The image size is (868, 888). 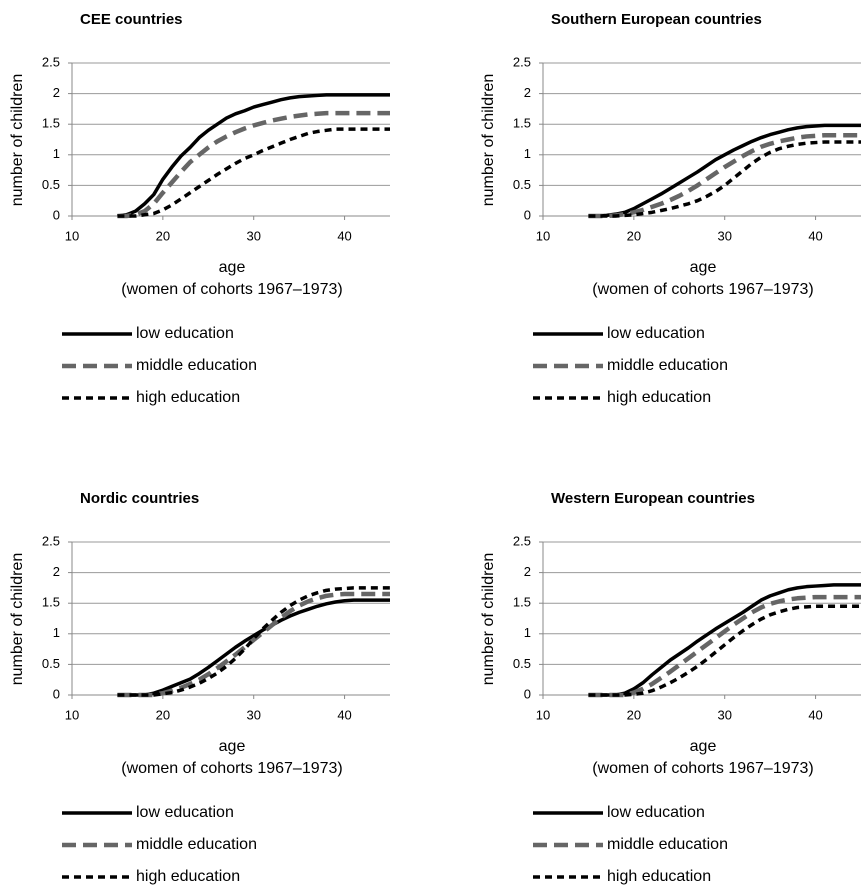 What do you see at coordinates (131, 19) in the screenshot?
I see `chart-title: CEE countries` at bounding box center [131, 19].